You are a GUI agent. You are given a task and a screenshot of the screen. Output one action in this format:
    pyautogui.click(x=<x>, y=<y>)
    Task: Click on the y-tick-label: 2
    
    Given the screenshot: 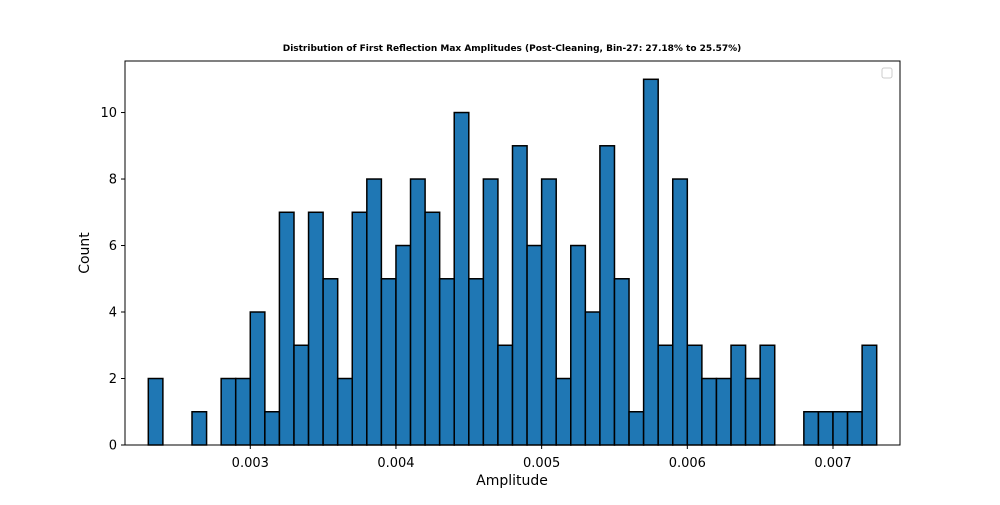 What is the action you would take?
    pyautogui.click(x=113, y=379)
    